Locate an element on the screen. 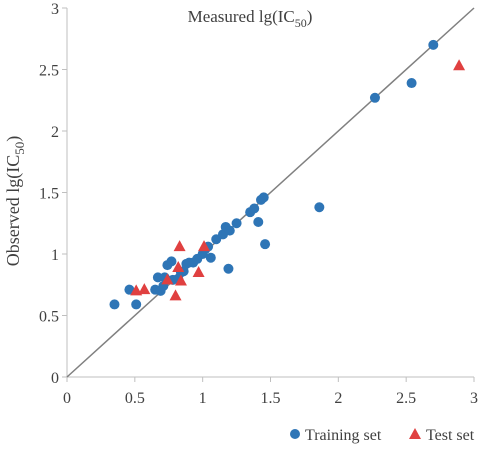 The width and height of the screenshot is (484, 450). y-tick-label: 3 is located at coordinates (55, 9).